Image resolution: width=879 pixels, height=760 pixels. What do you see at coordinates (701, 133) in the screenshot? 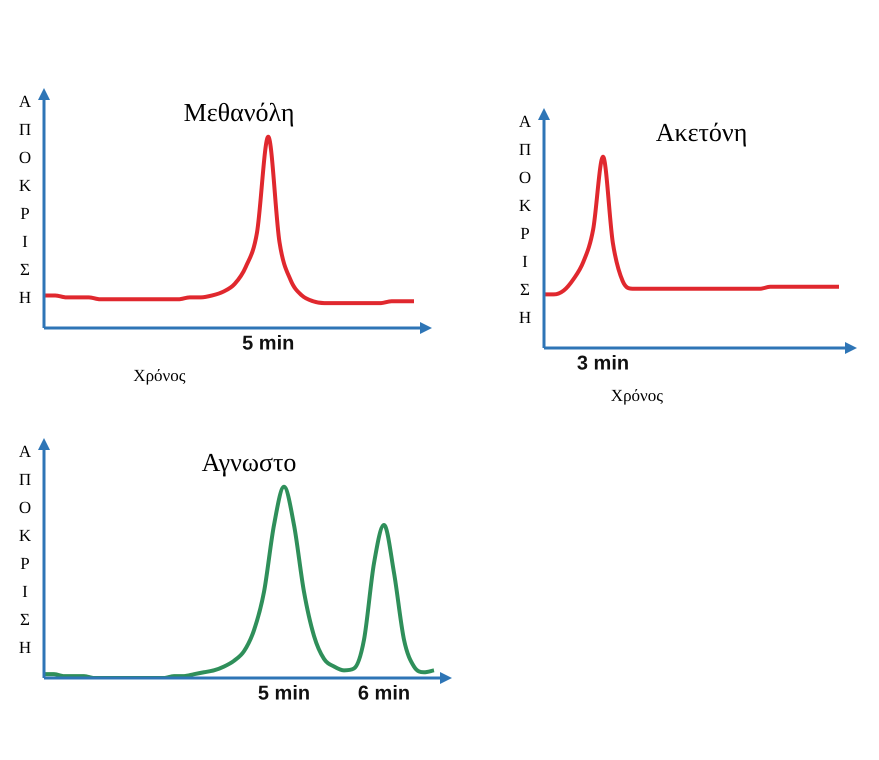
I see `chart-title: Ακετόνη` at bounding box center [701, 133].